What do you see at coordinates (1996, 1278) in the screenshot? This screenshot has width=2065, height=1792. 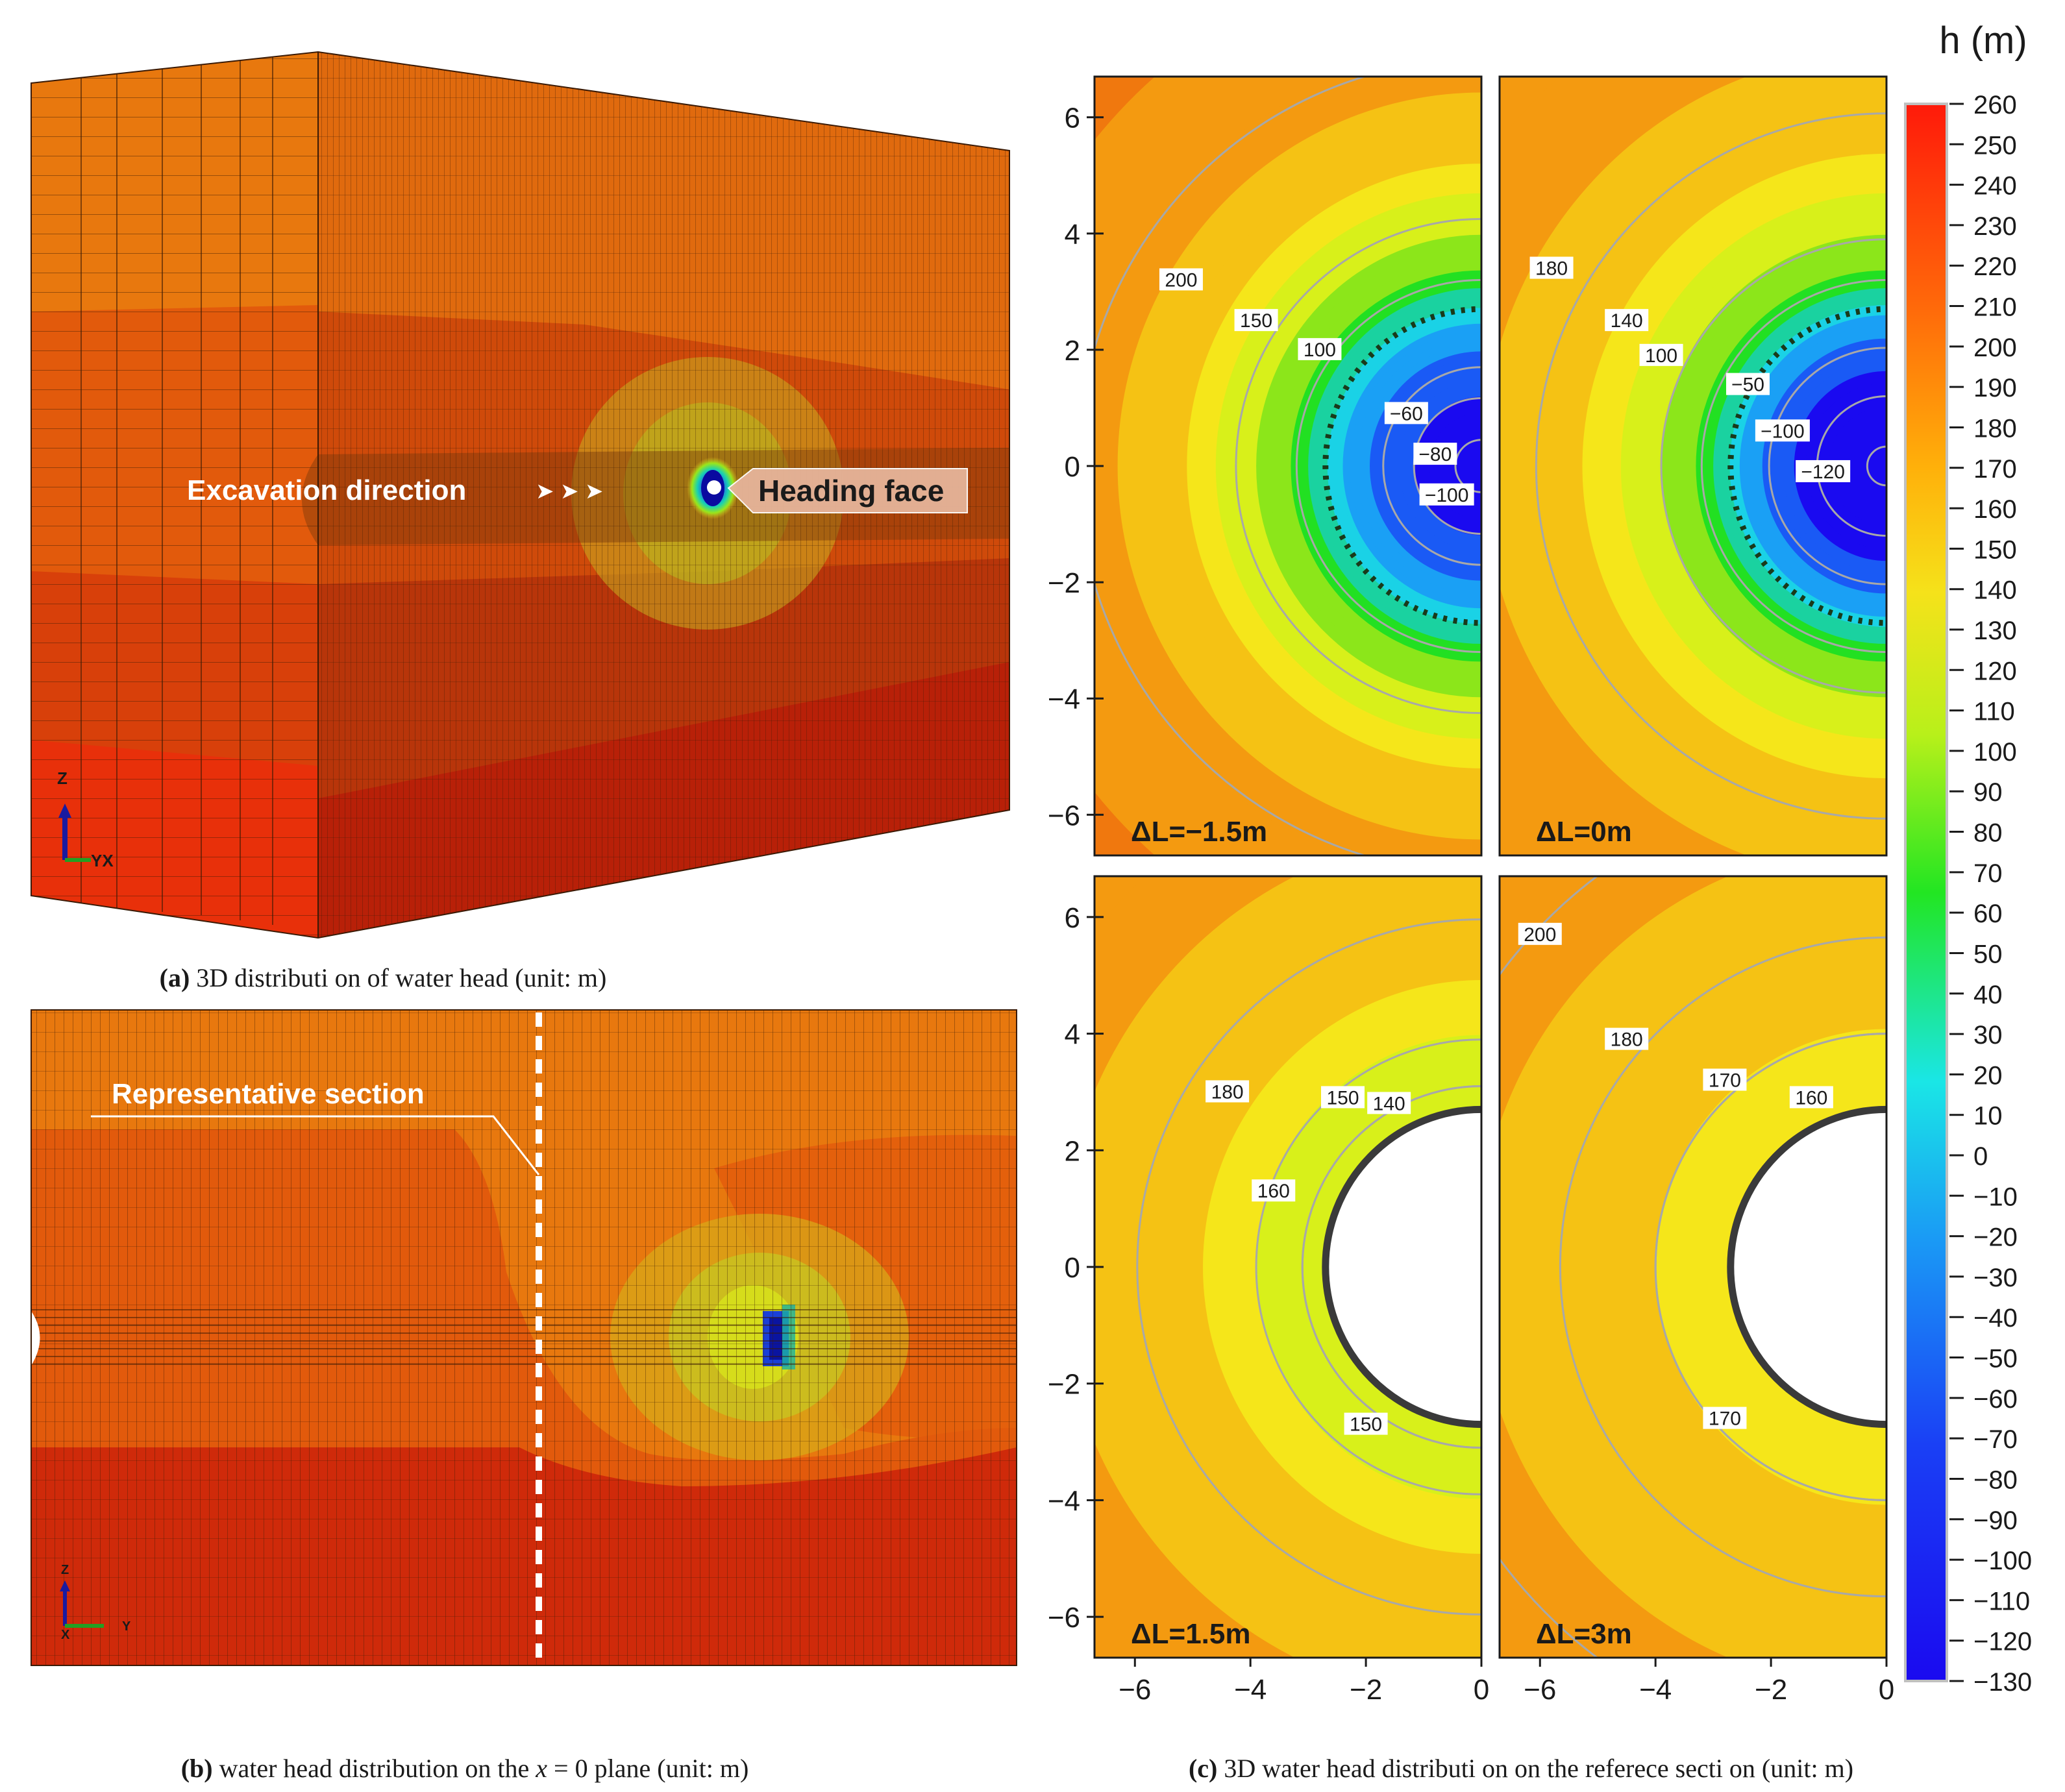 I see `colorbar-tick-label: −30` at bounding box center [1996, 1278].